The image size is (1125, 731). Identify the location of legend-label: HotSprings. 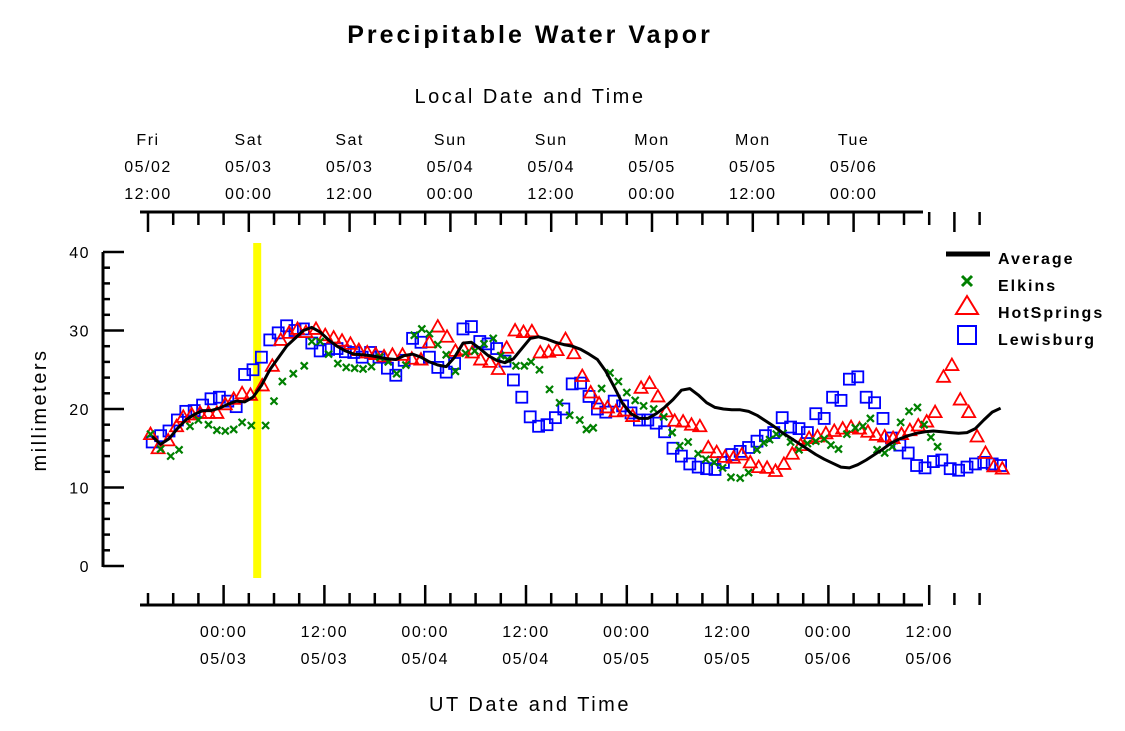
(1051, 313).